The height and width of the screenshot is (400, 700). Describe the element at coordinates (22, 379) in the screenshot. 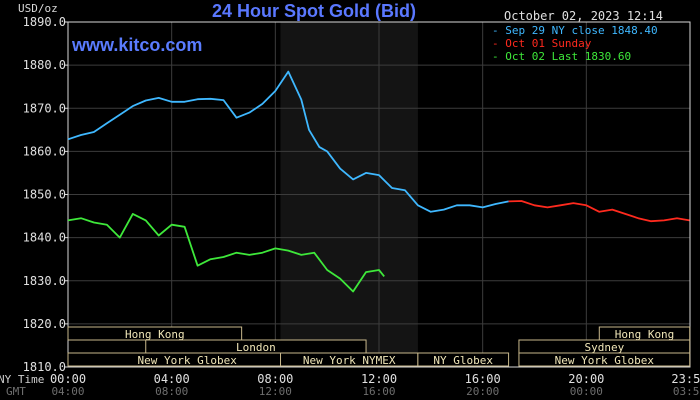

I see `x-axis-label-ny: NY Time` at that location.